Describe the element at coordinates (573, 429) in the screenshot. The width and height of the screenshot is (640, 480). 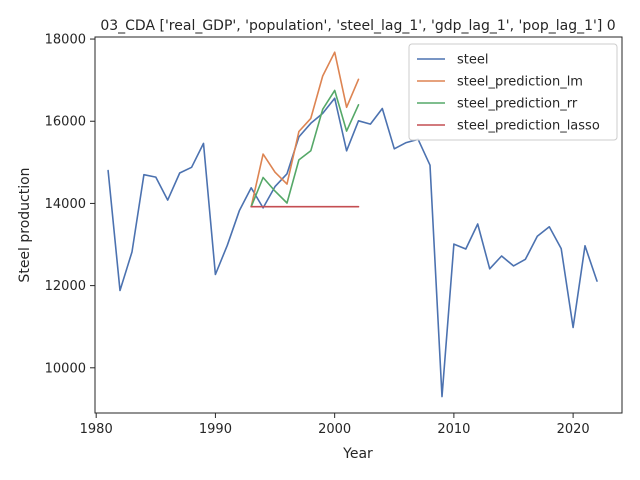
I see `x-tick-label: 2020` at that location.